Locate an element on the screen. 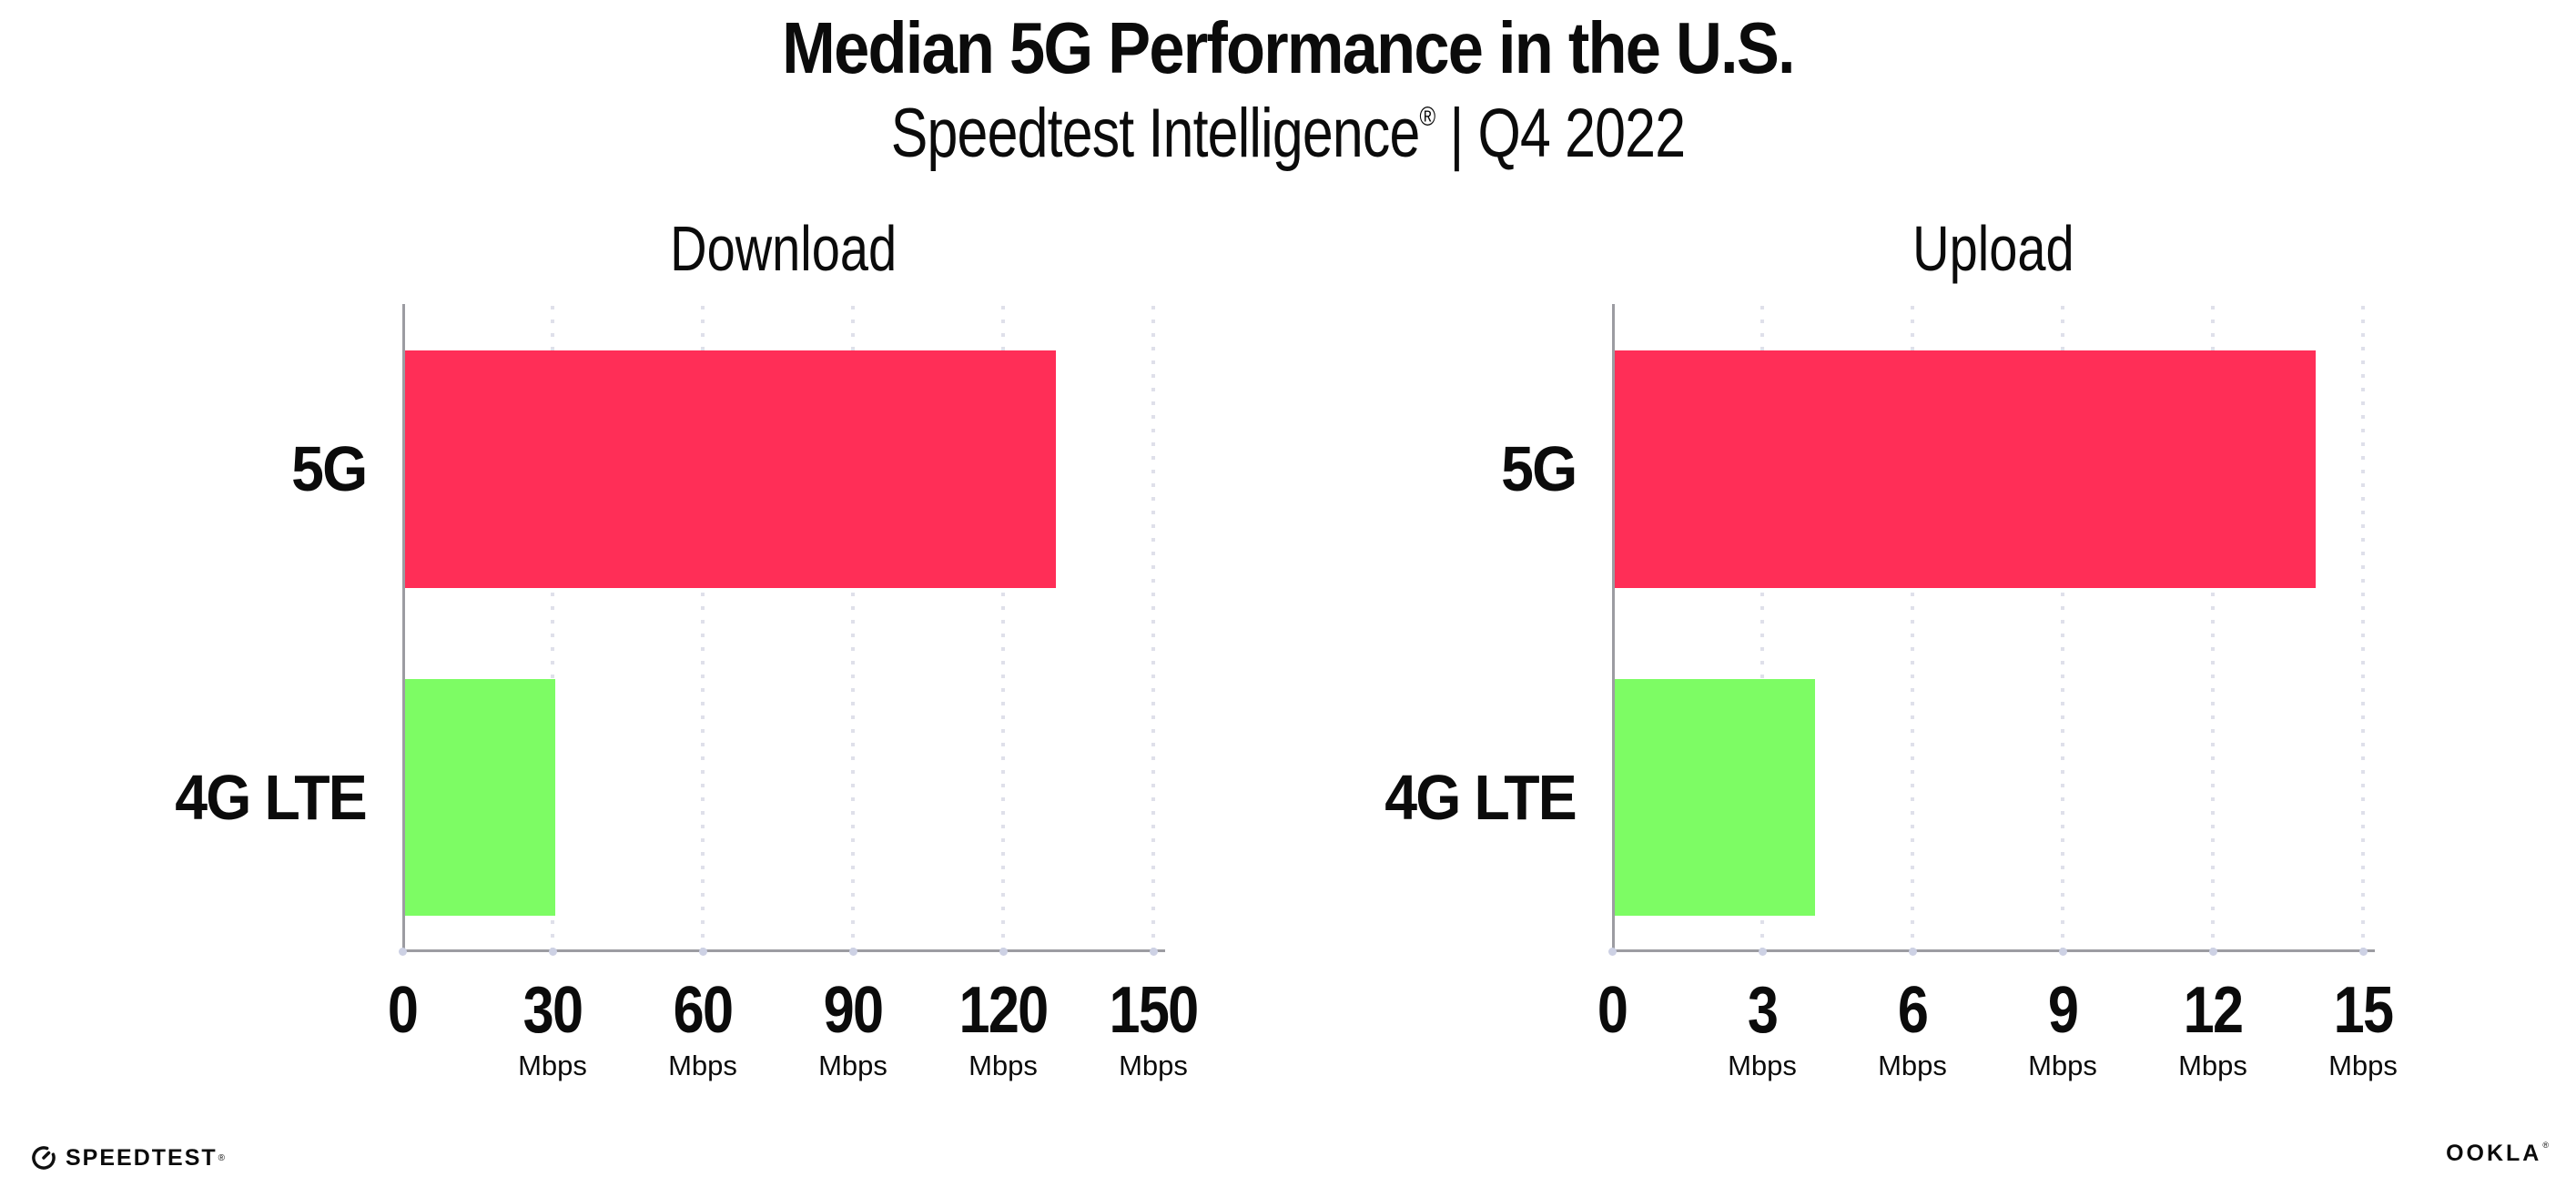 Image resolution: width=2576 pixels, height=1197 pixels. tick-label-120: 120 Mbps is located at coordinates (1003, 1029).